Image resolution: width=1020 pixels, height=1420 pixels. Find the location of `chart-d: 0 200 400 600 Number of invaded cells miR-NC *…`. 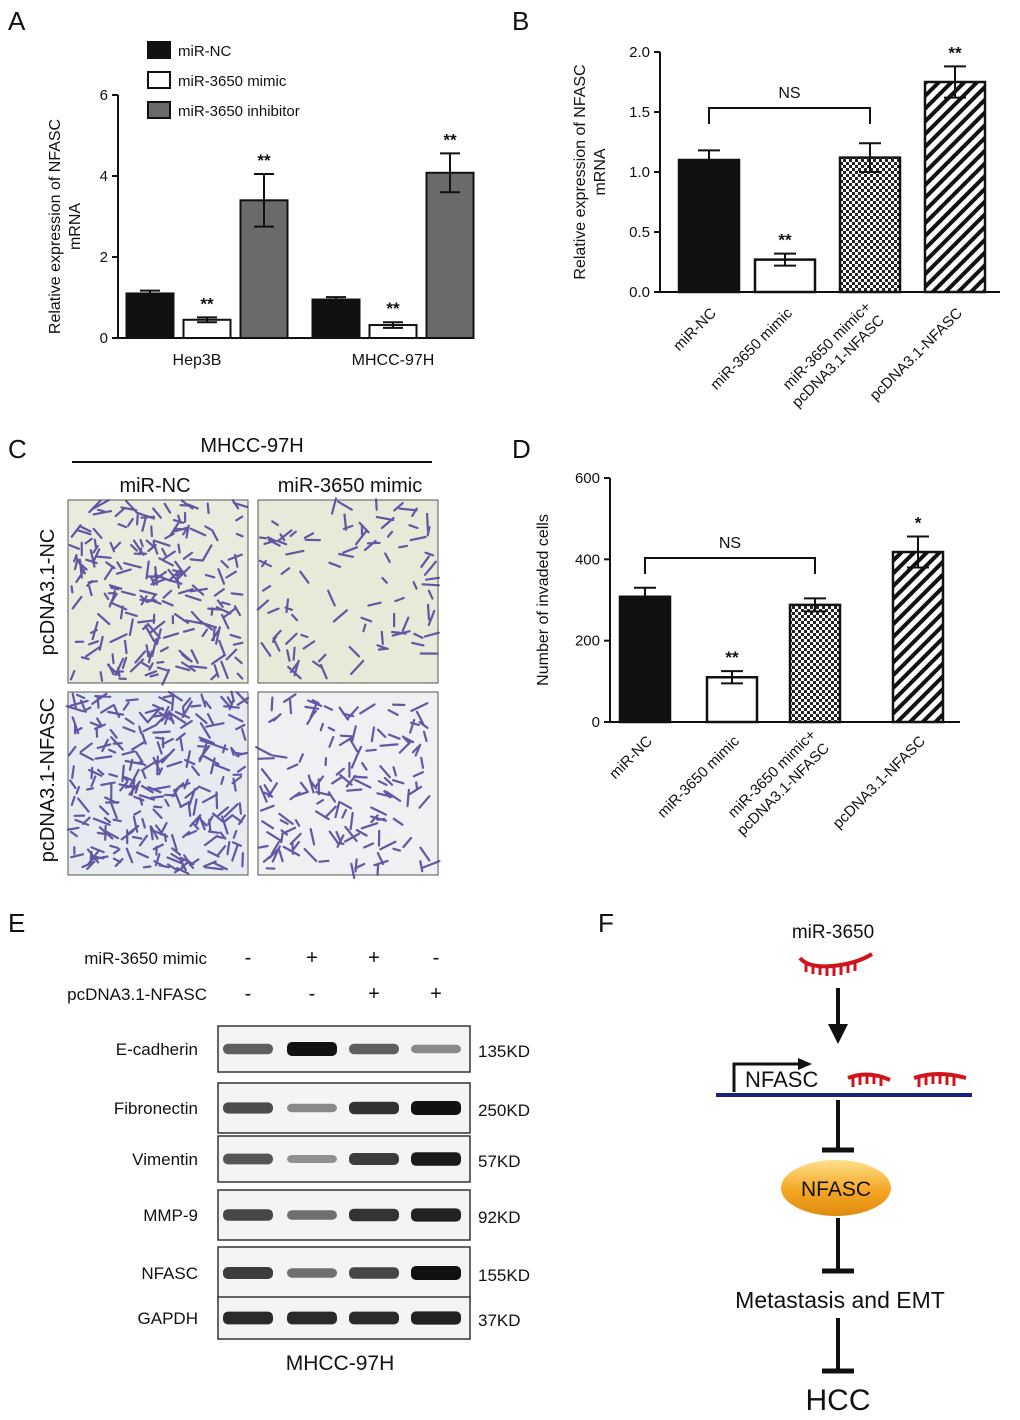

chart-d: 0 200 400 600 Number of invaded cells miR-NC *… is located at coordinates (747, 654).